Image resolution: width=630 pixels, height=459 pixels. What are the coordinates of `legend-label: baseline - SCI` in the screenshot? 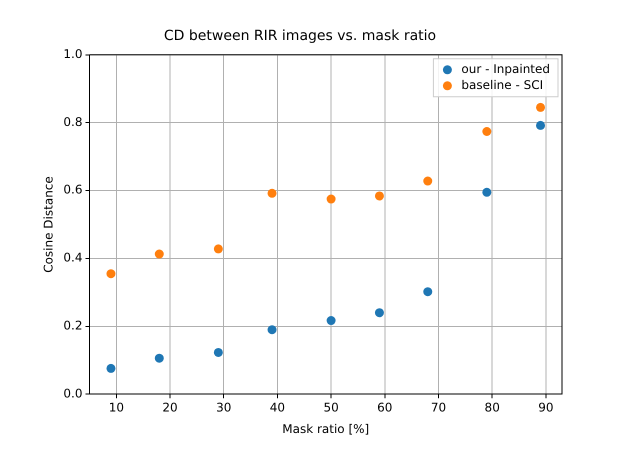 It's located at (502, 85).